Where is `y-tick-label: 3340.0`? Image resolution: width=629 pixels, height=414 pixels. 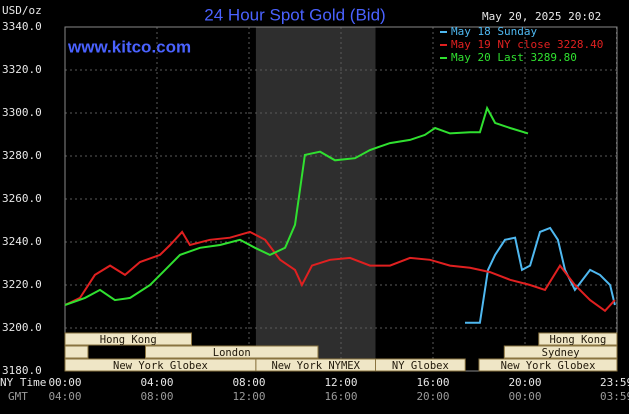 y-tick-label: 3340.0 is located at coordinates (22, 26).